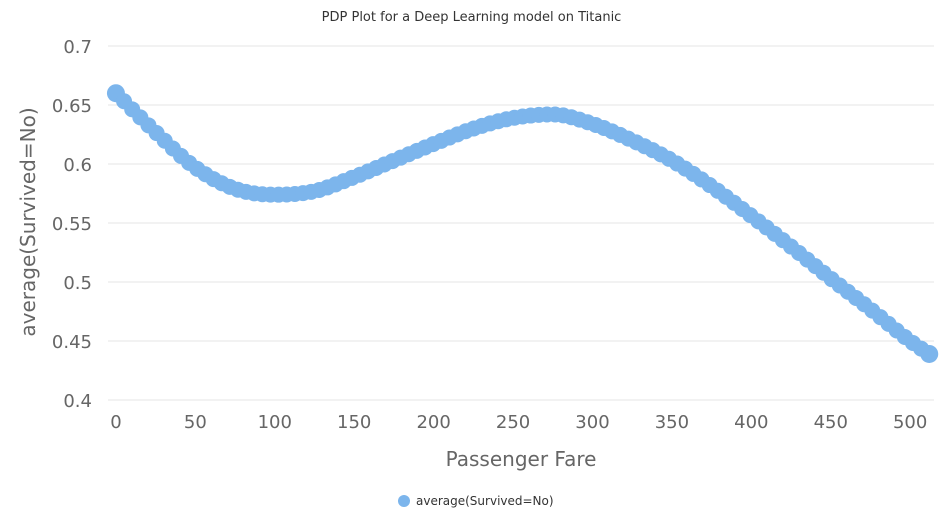  Describe the element at coordinates (72, 106) in the screenshot. I see `y-tick-label: 0.65` at that location.